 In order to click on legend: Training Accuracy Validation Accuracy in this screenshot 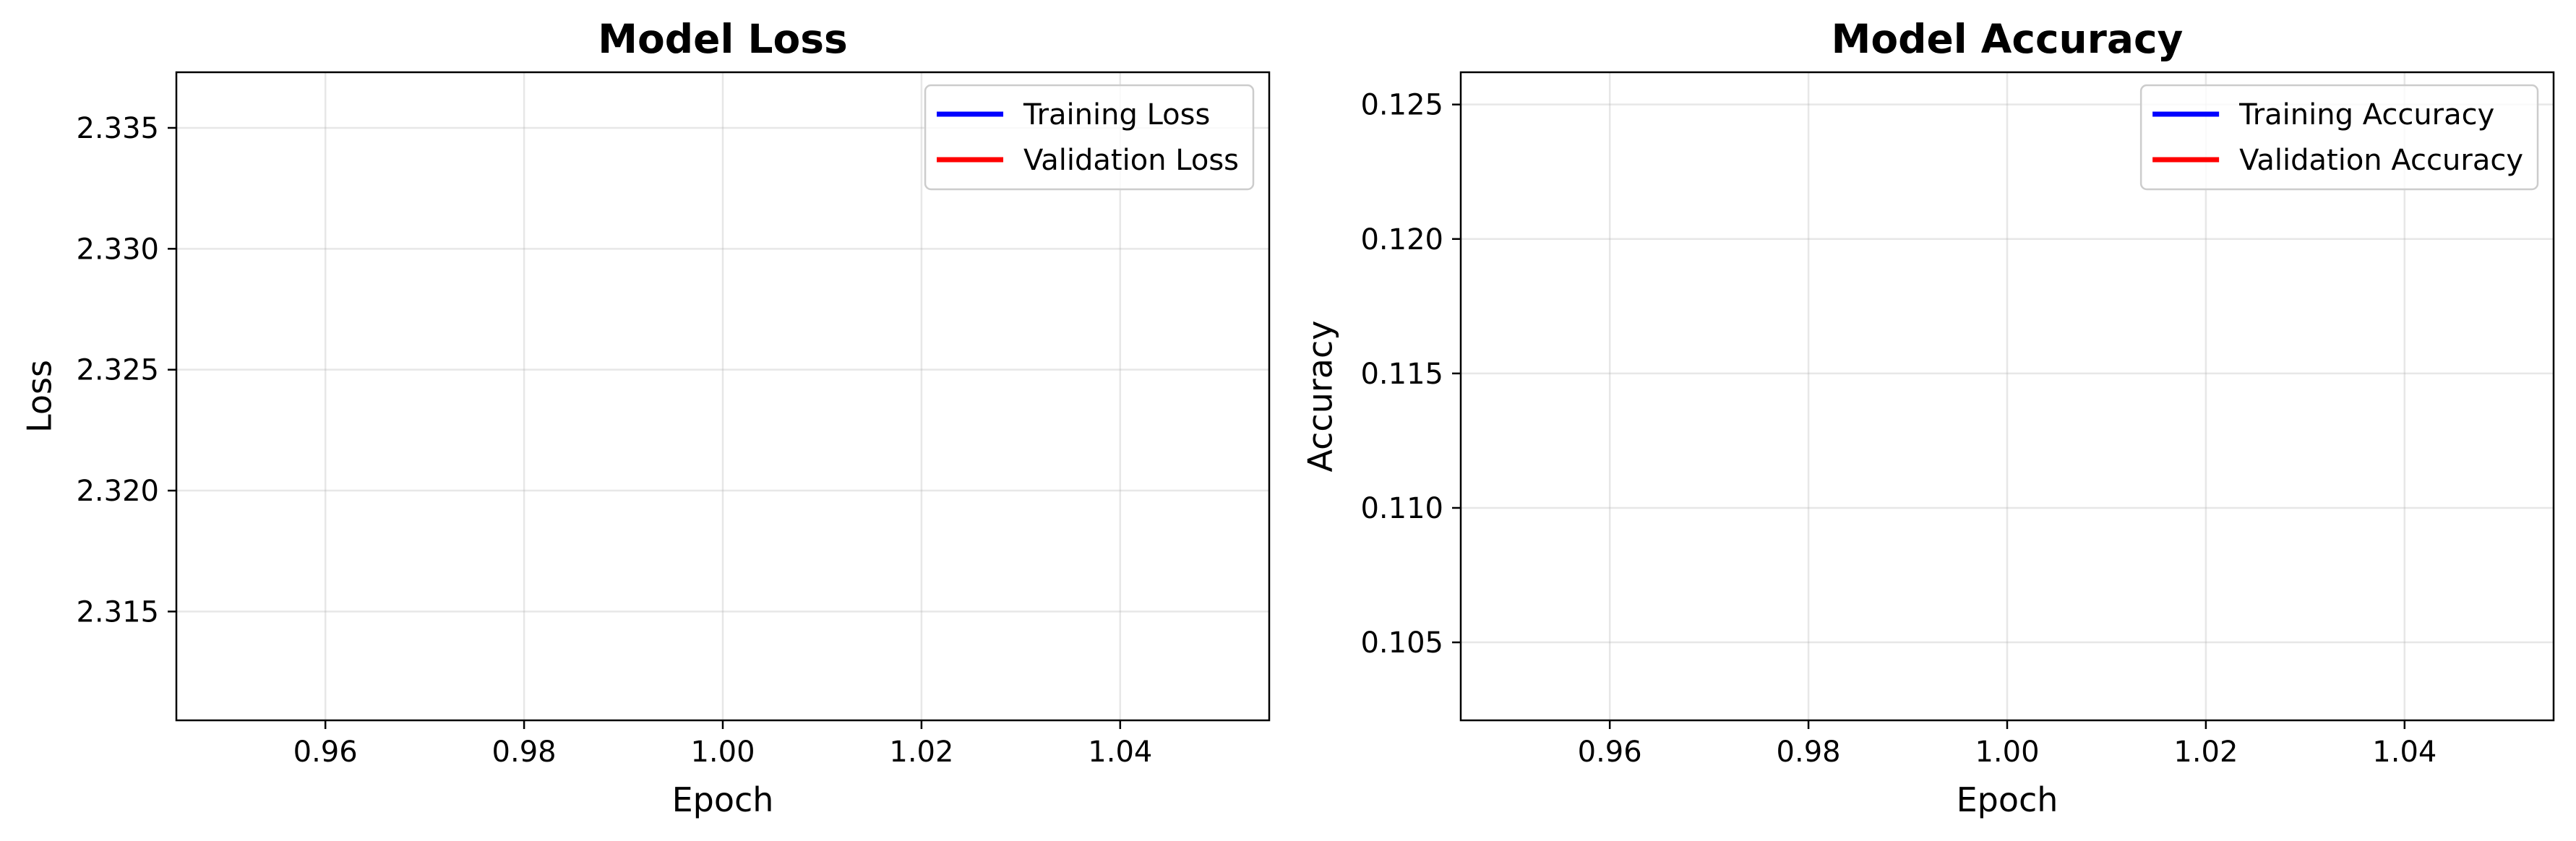, I will do `click(2339, 137)`.